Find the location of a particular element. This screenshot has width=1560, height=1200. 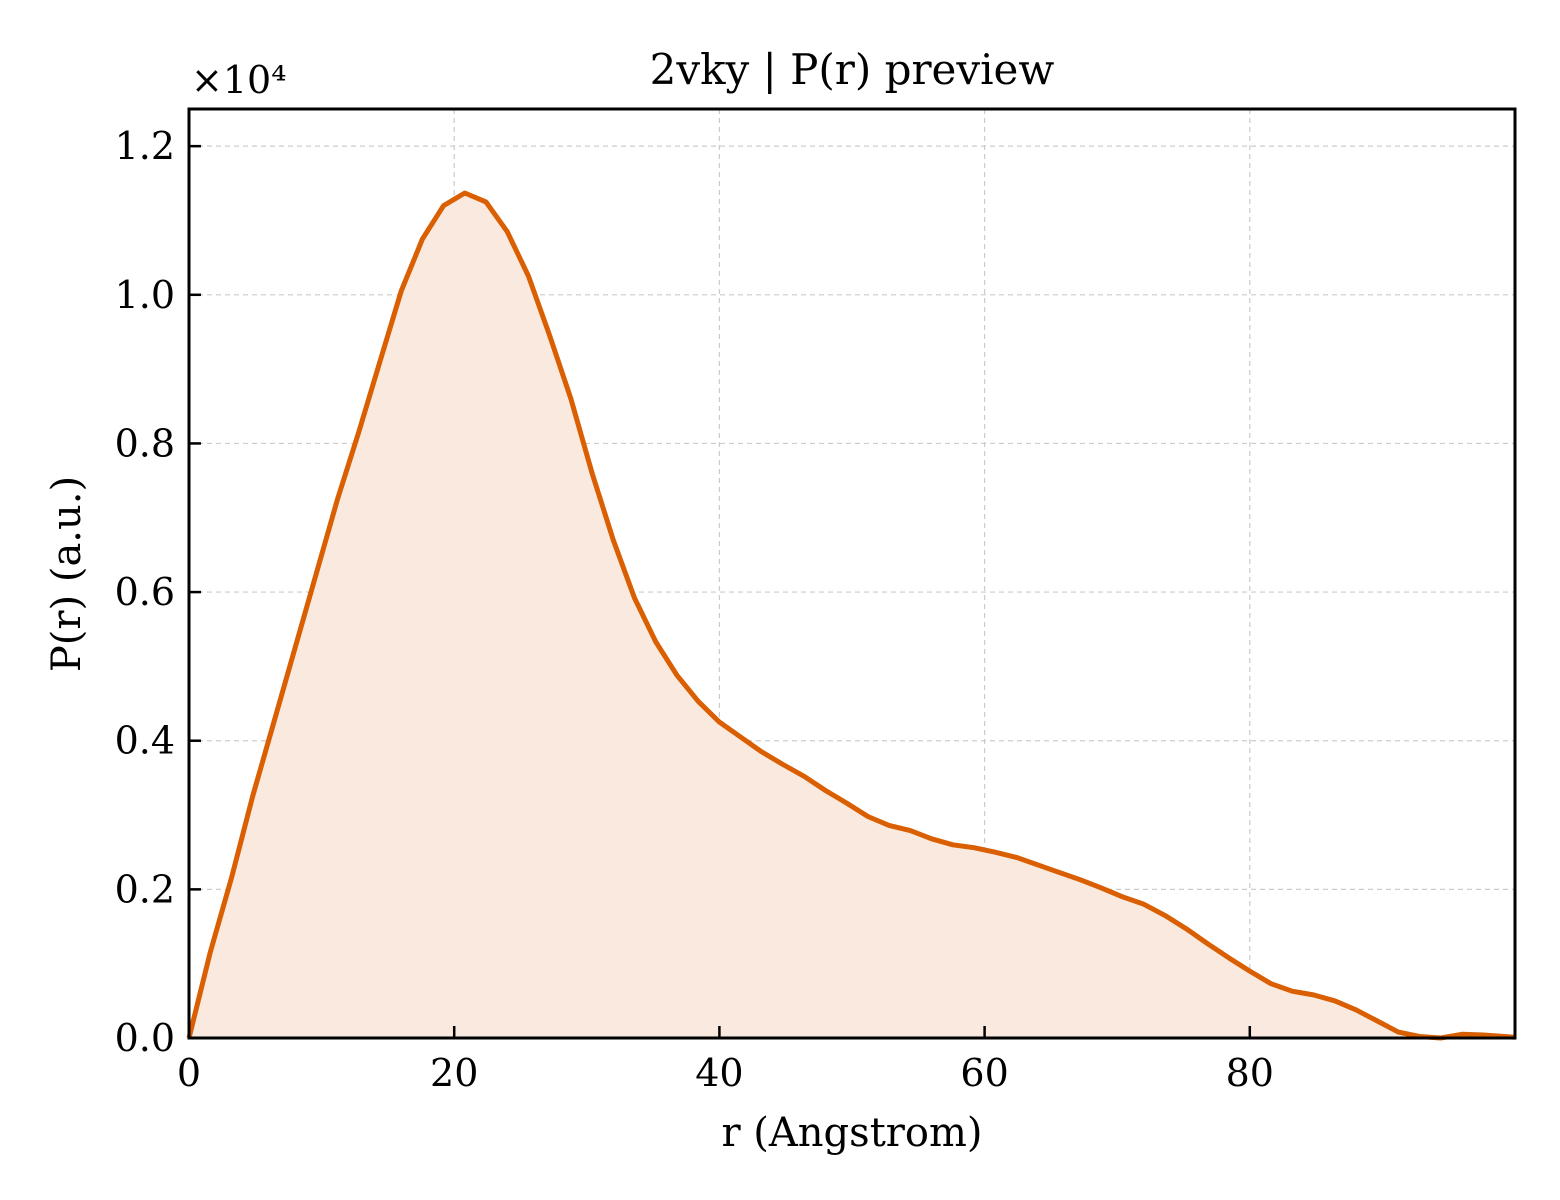

x-tick-label: 20 is located at coordinates (454, 1073).